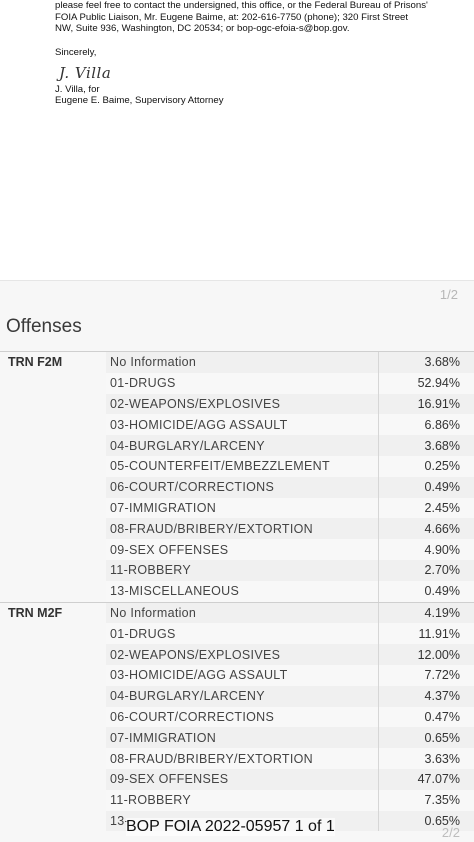  What do you see at coordinates (448, 294) in the screenshot?
I see `page-indicator: 1/2` at bounding box center [448, 294].